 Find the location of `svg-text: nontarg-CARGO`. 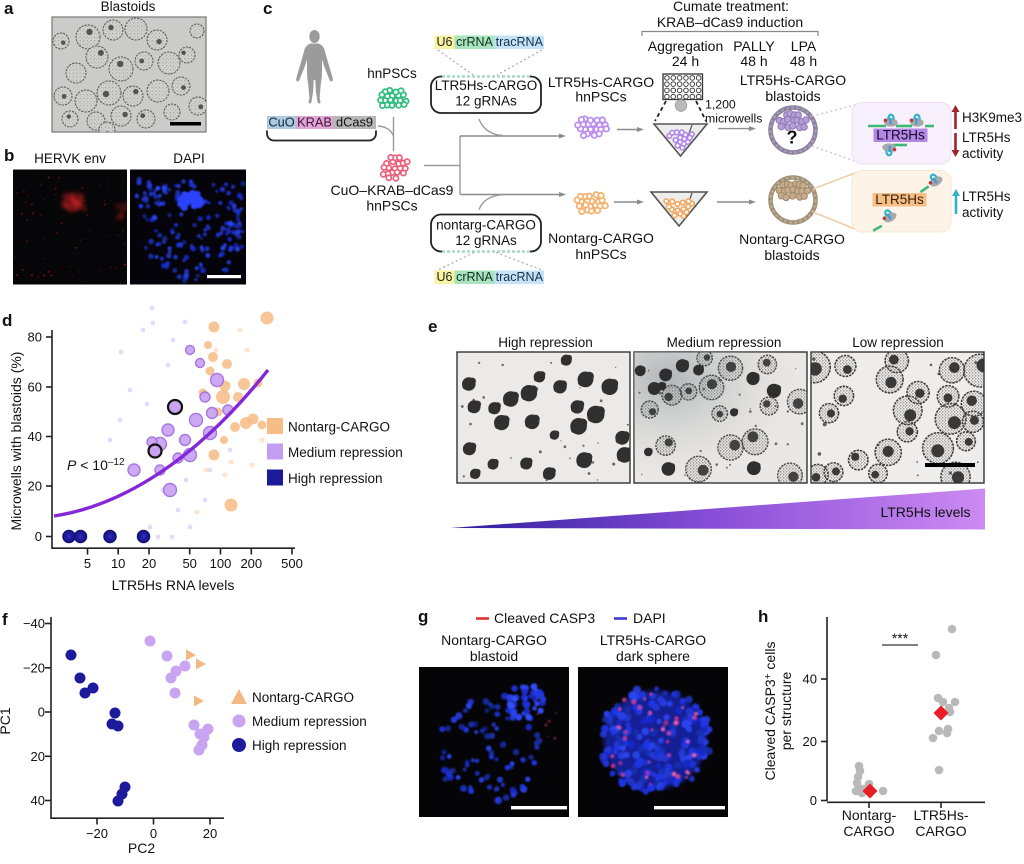

svg-text: nontarg-CARGO is located at coordinates (486, 225).